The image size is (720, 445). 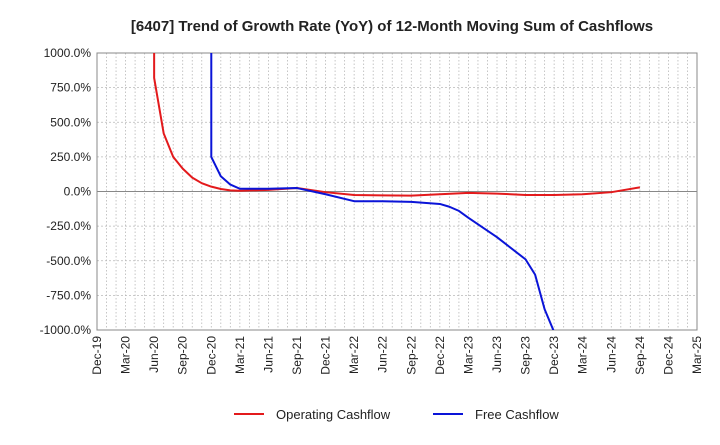 I want to click on x-tick-label: Sep-24, so click(x=640, y=355).